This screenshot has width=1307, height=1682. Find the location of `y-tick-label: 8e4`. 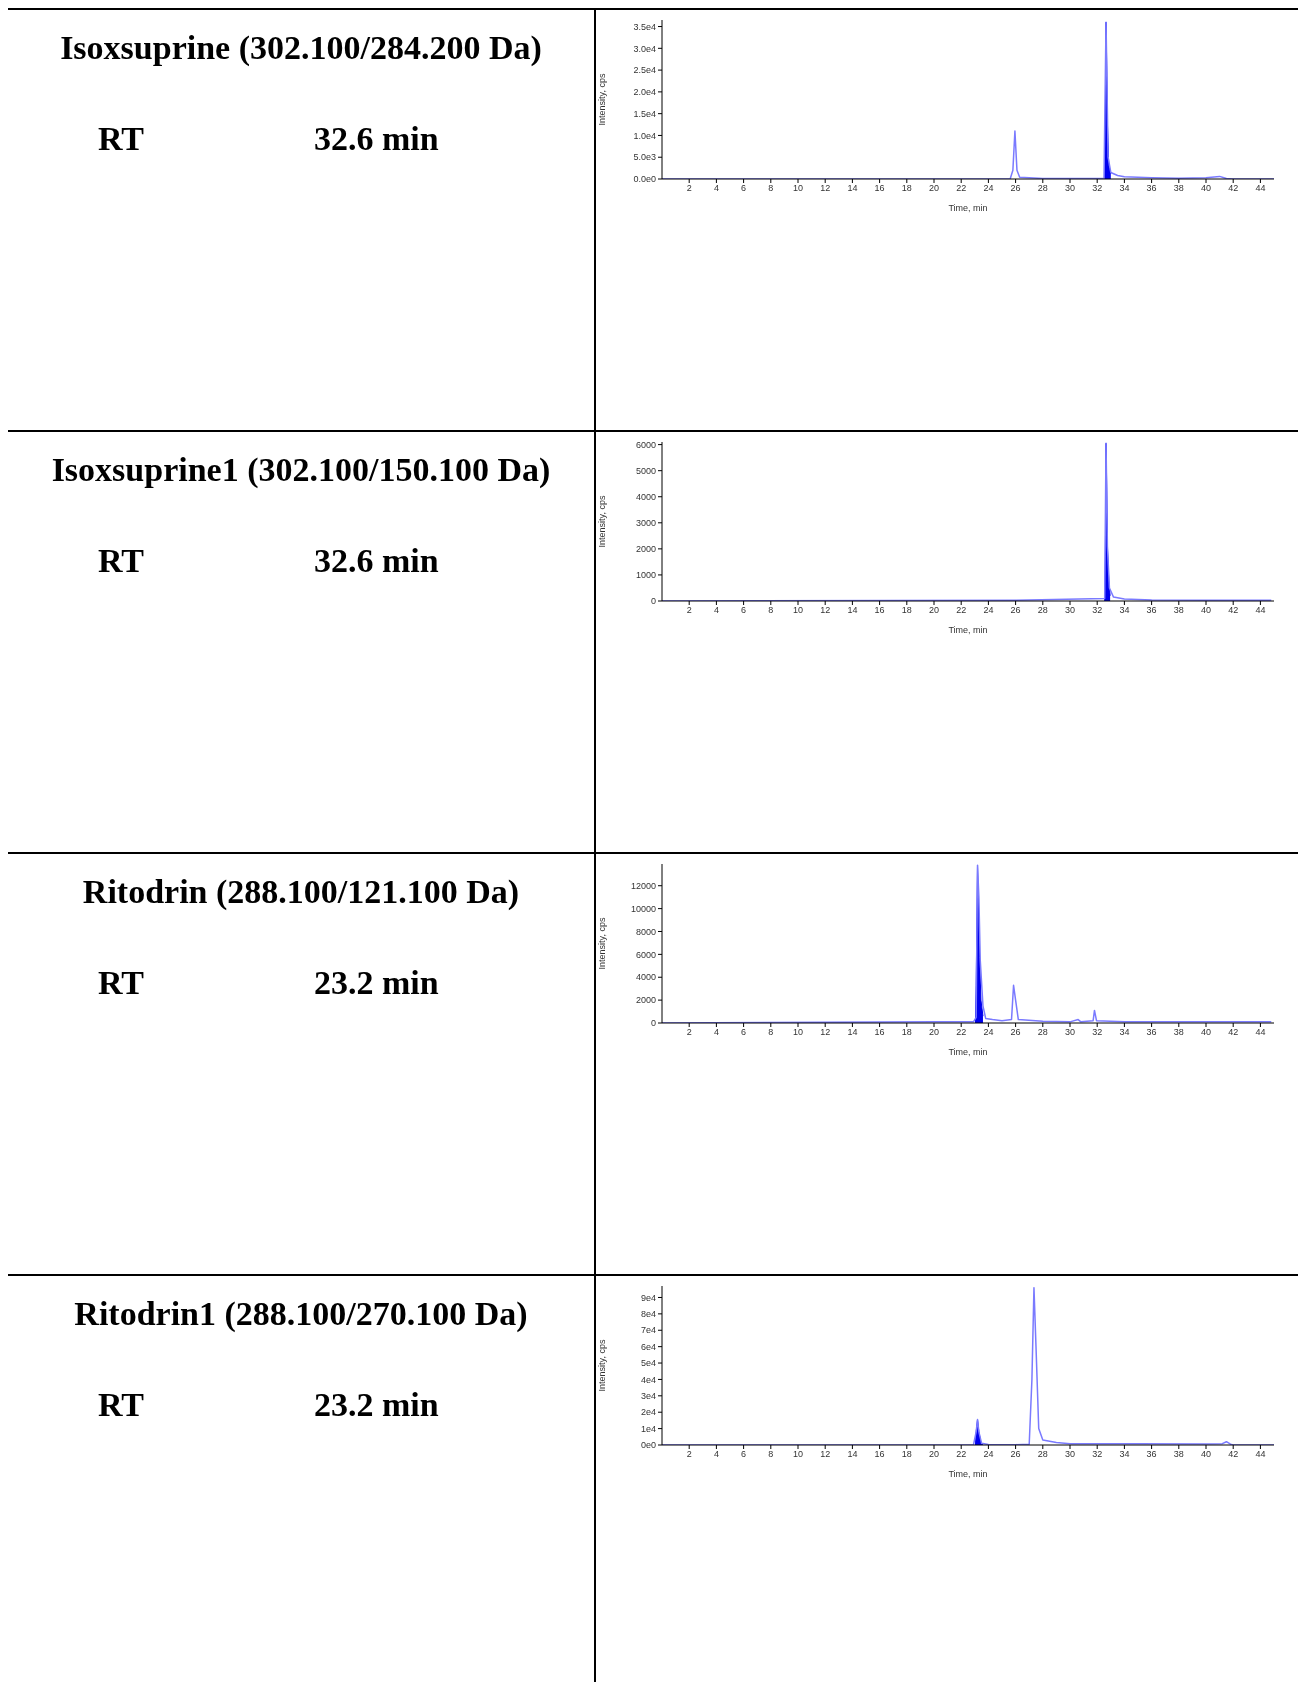

y-tick-label: 8e4 is located at coordinates (648, 1314).